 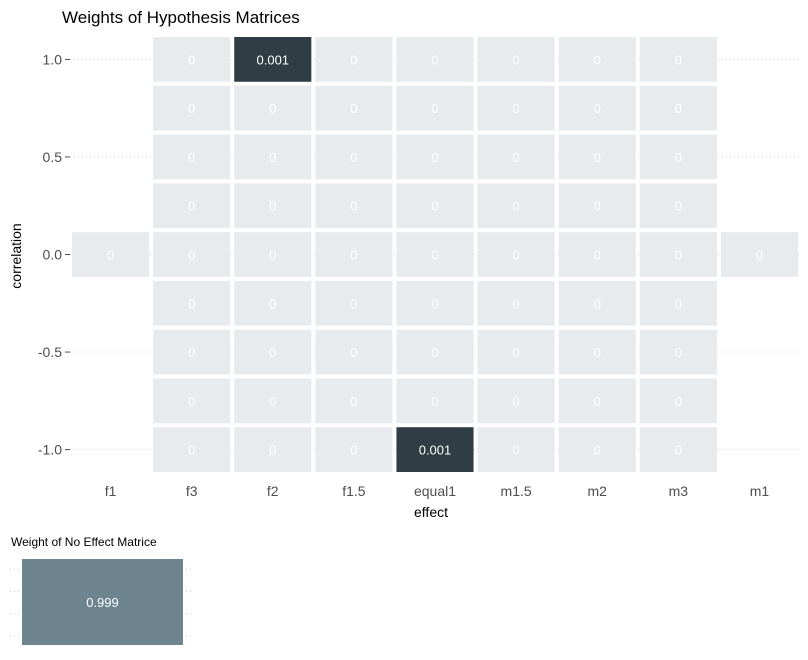 I want to click on x-tick-label-m3: m3, so click(x=679, y=491).